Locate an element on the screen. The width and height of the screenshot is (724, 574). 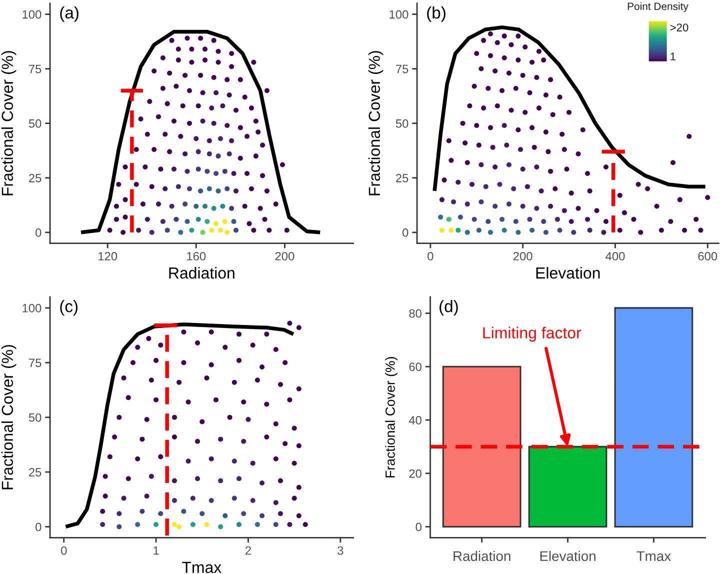
x-tick-label: 3 is located at coordinates (341, 550).